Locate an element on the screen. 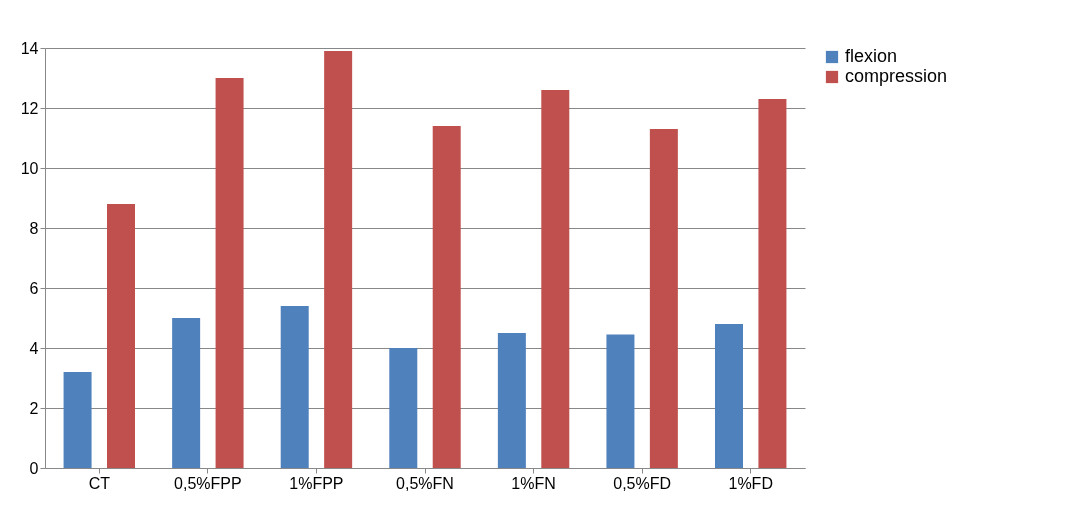 The image size is (1081, 526). y-tick-label: 8 is located at coordinates (34, 228).